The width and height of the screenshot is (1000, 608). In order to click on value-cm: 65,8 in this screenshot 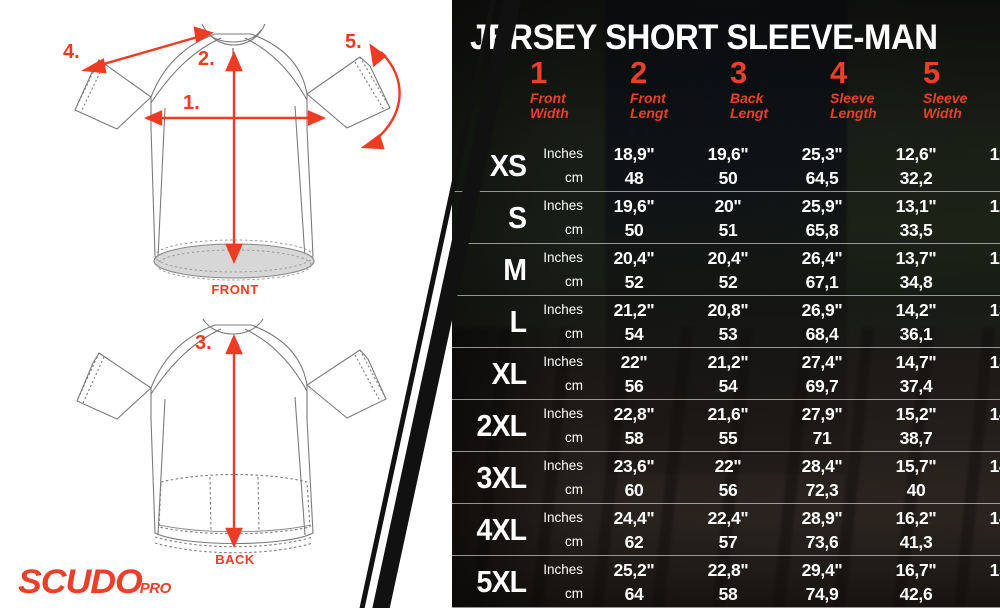, I will do `click(822, 229)`.